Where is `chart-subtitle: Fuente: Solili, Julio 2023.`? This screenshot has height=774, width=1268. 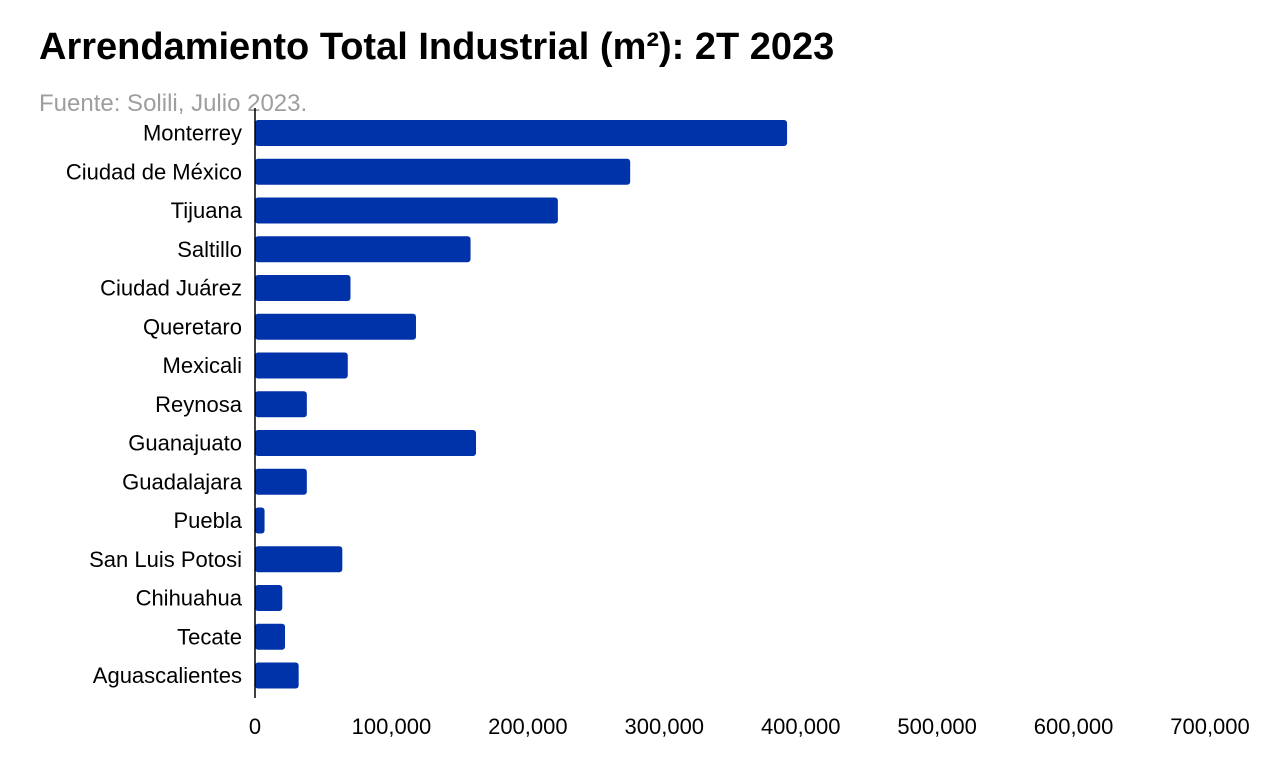 chart-subtitle: Fuente: Solili, Julio 2023. is located at coordinates (173, 103).